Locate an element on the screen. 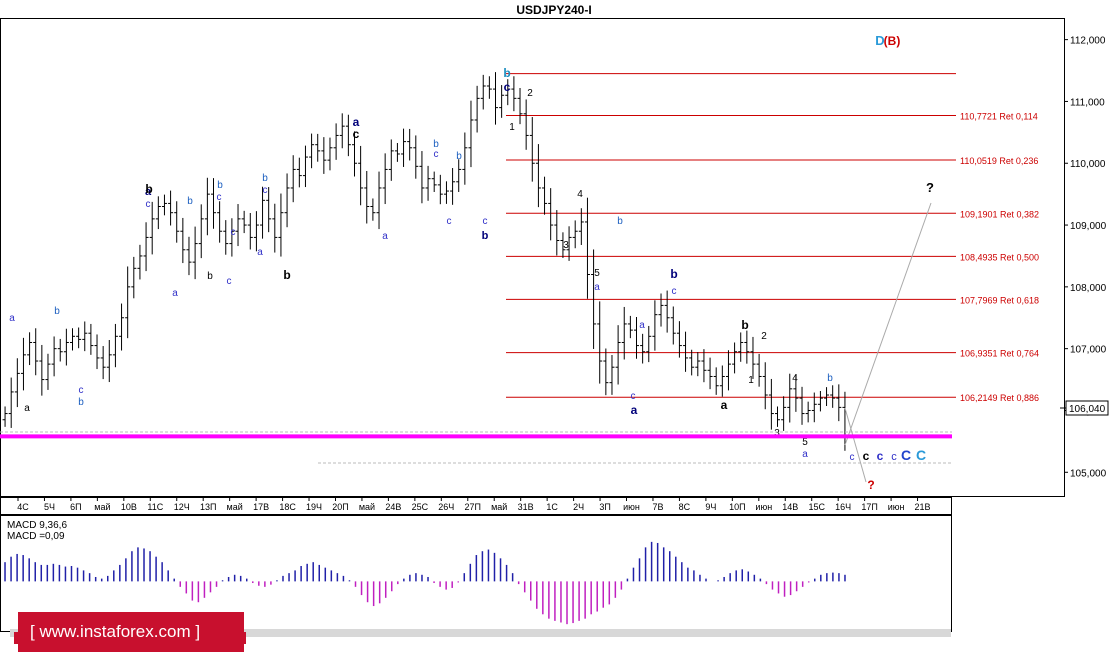 The image size is (1109, 668). x-tick-label: 17В is located at coordinates (261, 507).